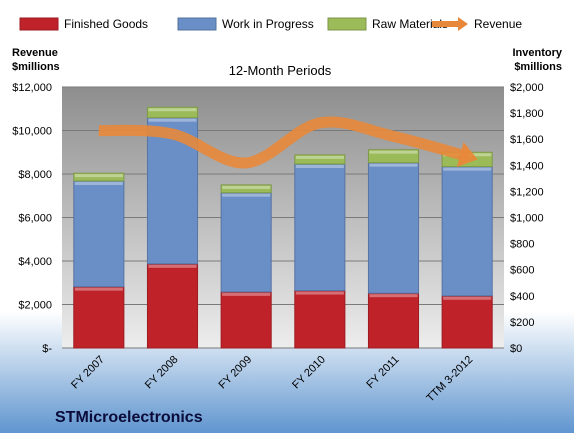 The height and width of the screenshot is (433, 574). Describe the element at coordinates (410, 24) in the screenshot. I see `legend-label: Raw Materials` at that location.